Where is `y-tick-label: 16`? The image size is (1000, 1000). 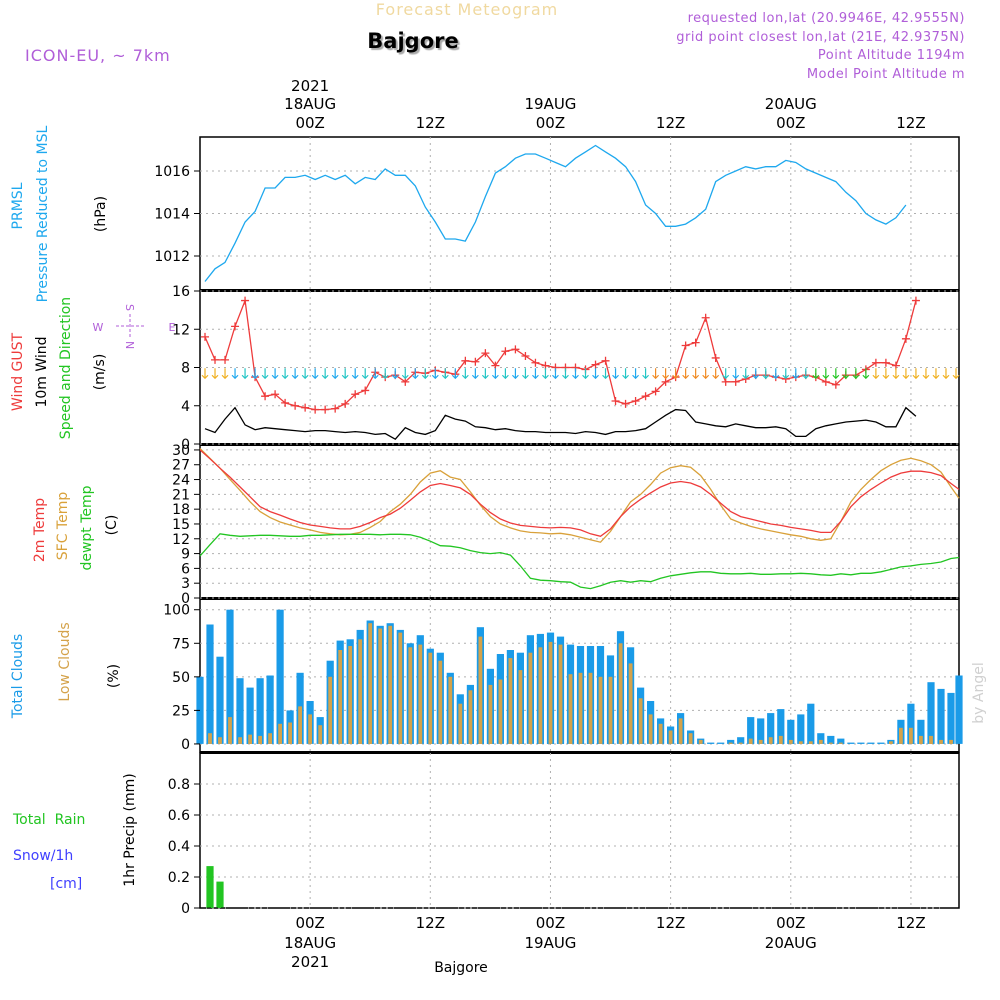 y-tick-label: 16 is located at coordinates (181, 292).